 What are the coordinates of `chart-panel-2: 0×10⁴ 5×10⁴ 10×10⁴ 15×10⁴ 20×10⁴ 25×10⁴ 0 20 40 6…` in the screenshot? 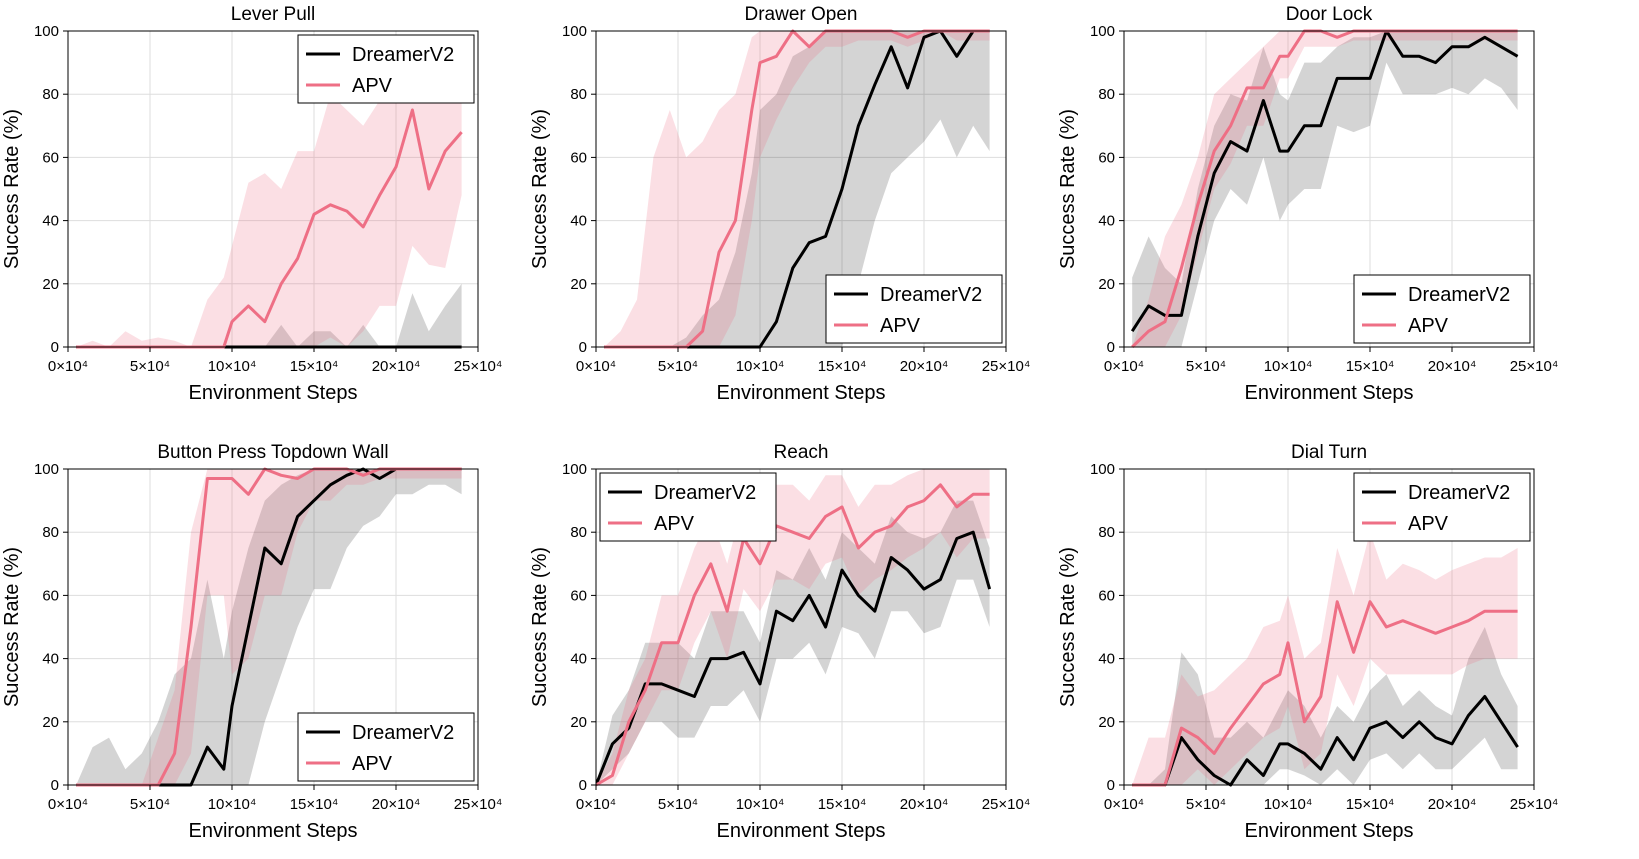 It's located at (779, 204).